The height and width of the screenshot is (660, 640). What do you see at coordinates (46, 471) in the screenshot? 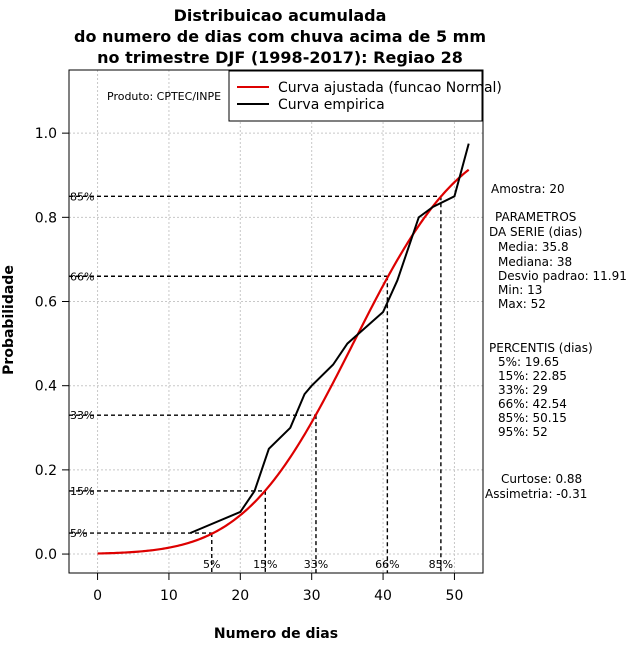
I see `y-tick-label-1: 0.2` at bounding box center [46, 471].